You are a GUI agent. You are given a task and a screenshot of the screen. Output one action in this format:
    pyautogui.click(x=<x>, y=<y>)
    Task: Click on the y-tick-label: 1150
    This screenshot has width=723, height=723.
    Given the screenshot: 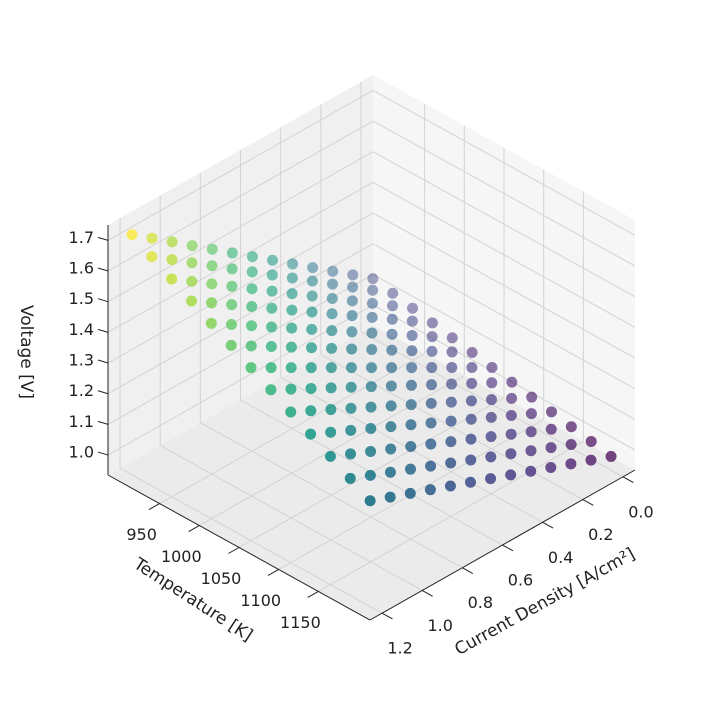 What is the action you would take?
    pyautogui.click(x=300, y=622)
    